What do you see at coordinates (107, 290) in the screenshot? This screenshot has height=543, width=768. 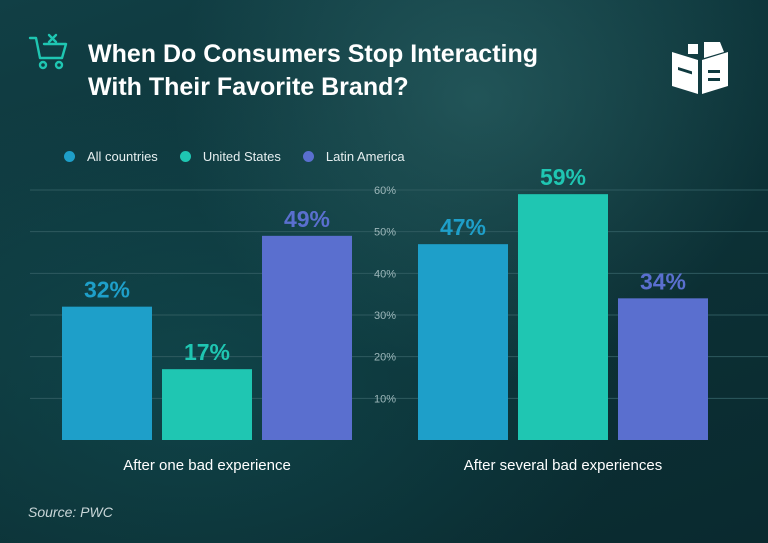 I see `bar-value-label: 32%` at bounding box center [107, 290].